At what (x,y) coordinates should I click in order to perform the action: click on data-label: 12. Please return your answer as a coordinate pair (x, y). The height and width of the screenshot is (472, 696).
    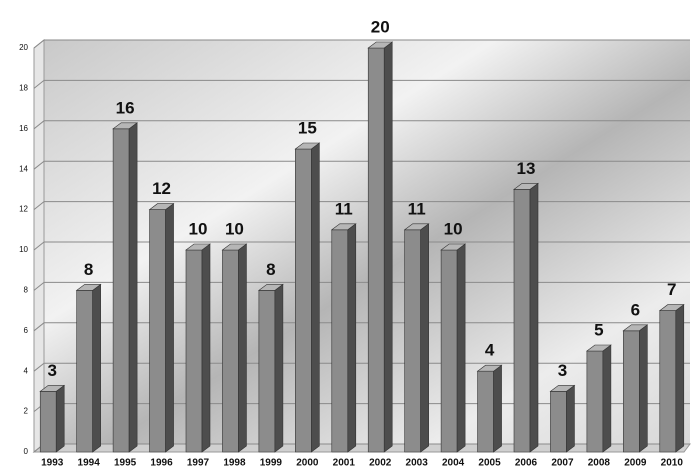
    Looking at the image, I should click on (161, 188).